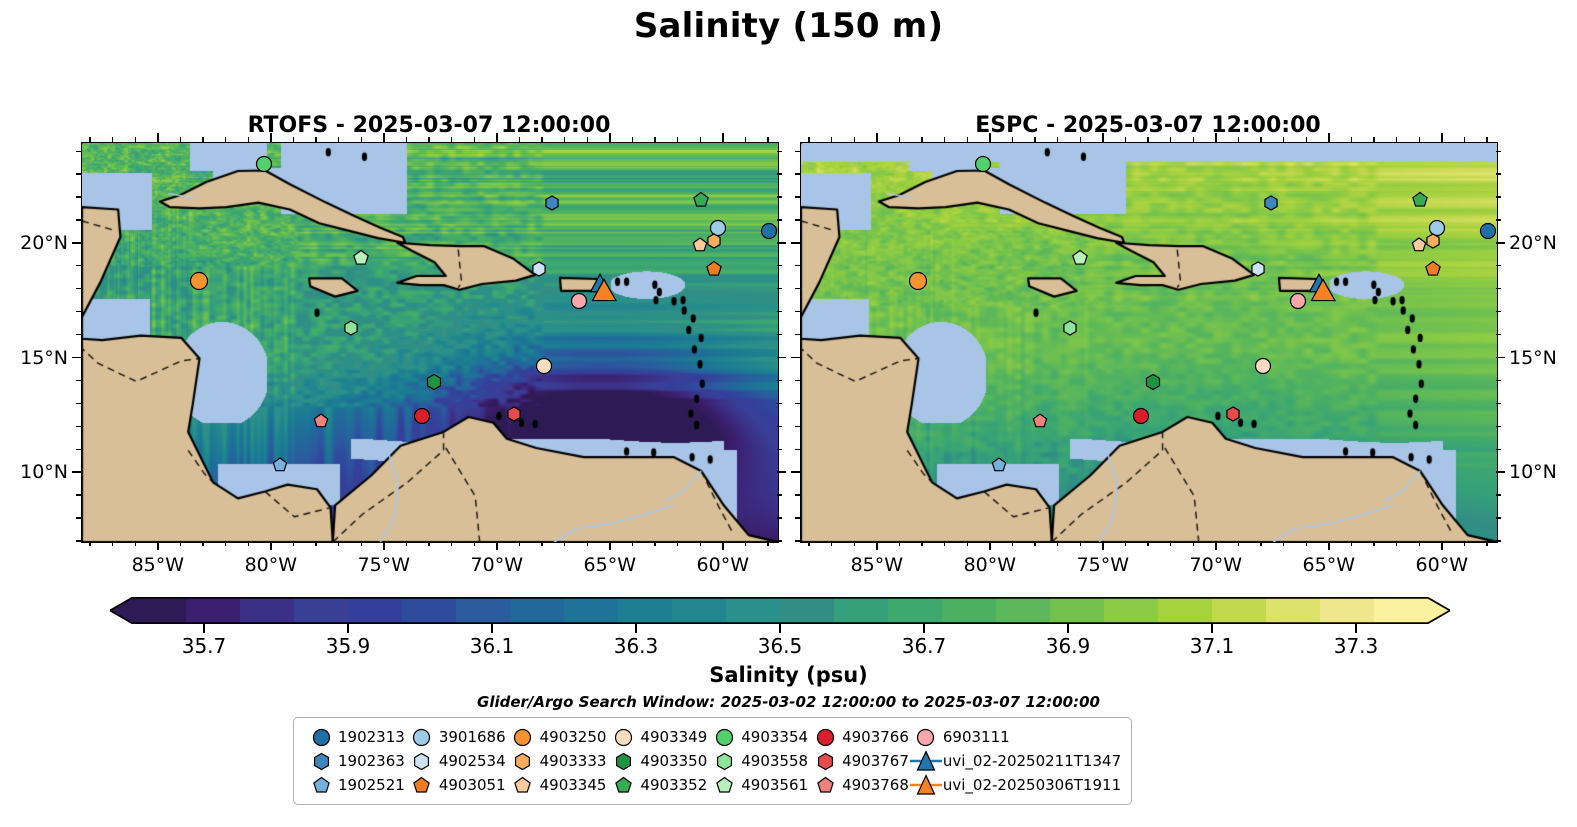  Describe the element at coordinates (976, 737) in the screenshot. I see `legend-label: 6903111` at that location.